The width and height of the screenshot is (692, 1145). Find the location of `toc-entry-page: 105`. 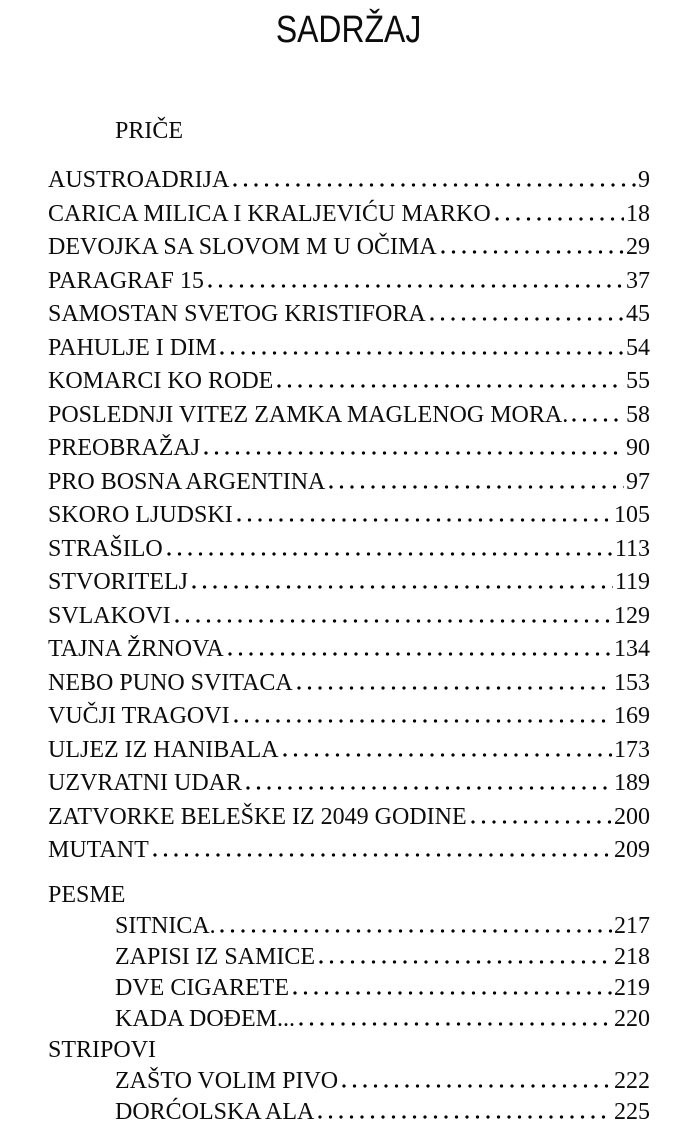

toc-entry-page: 105 is located at coordinates (632, 515).